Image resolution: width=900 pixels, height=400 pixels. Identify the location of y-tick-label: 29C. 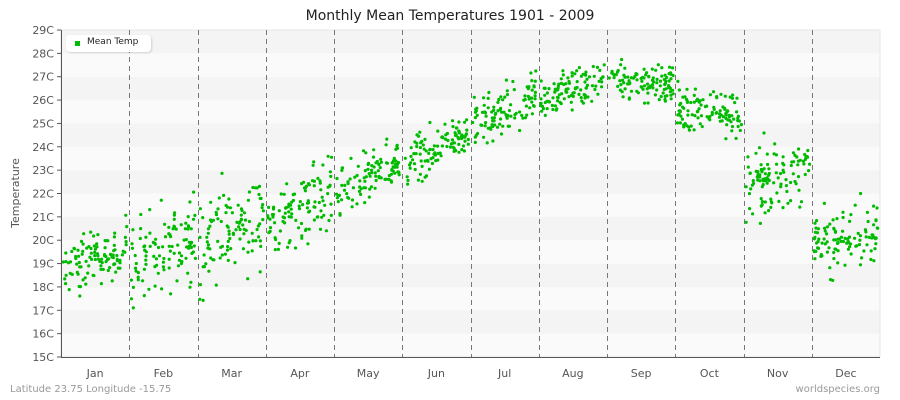
(43, 30).